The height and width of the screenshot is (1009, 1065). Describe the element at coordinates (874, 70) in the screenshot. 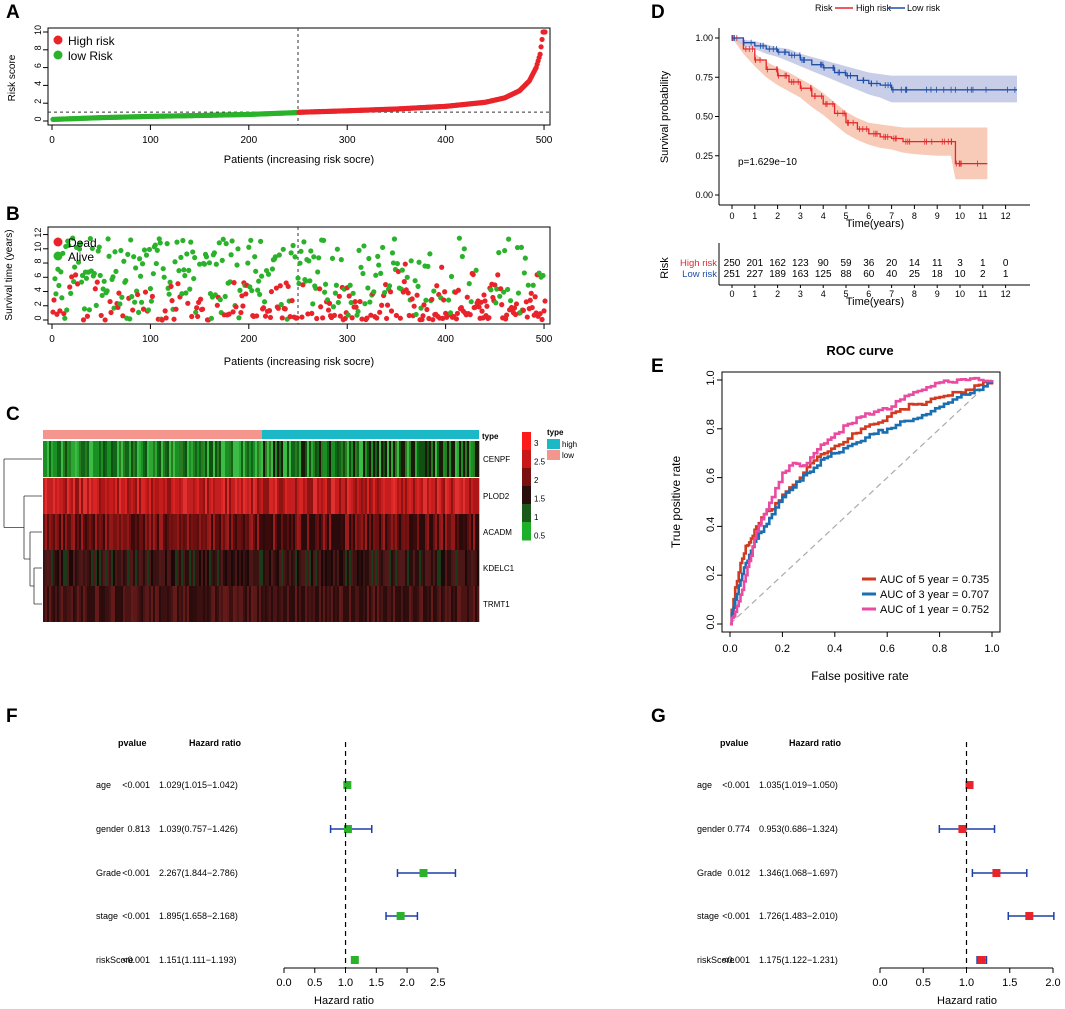

I see `km-ci-band` at that location.